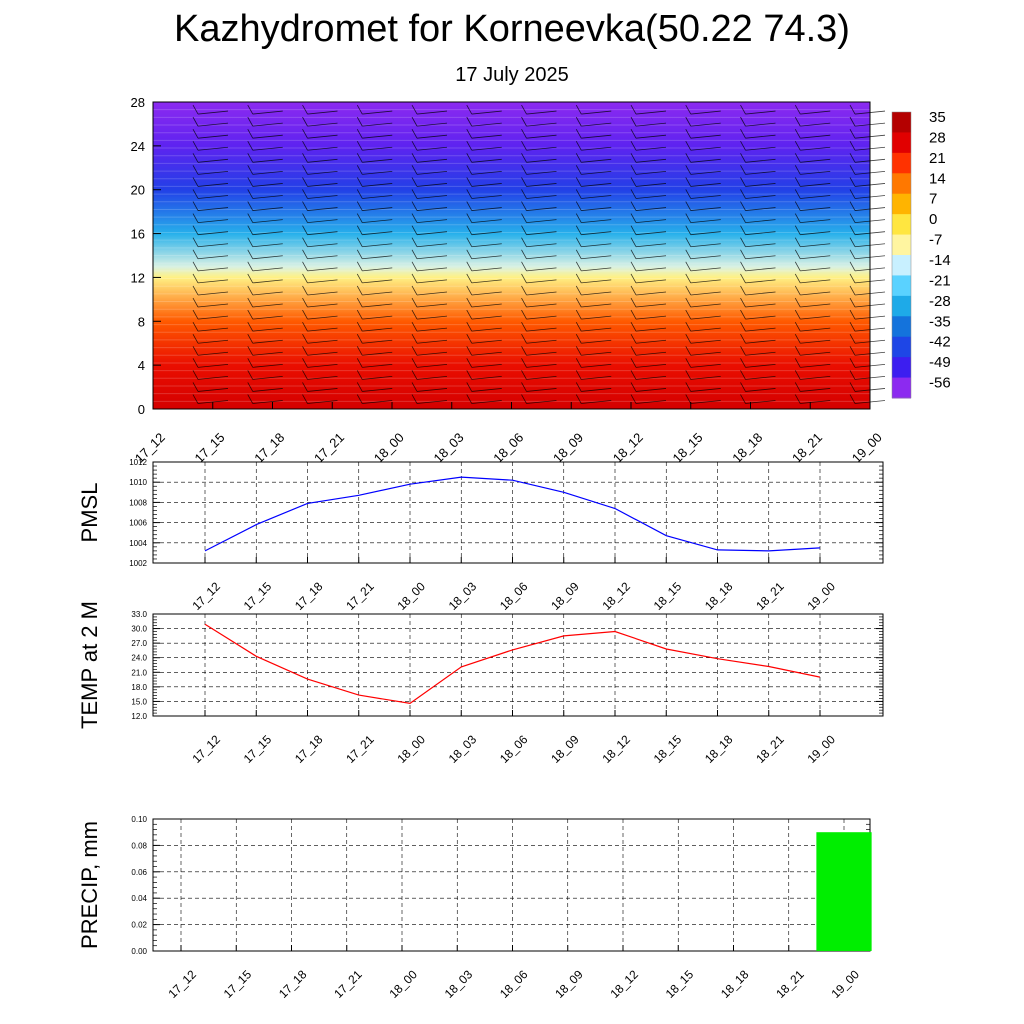 Image resolution: width=1024 pixels, height=1024 pixels. Describe the element at coordinates (901, 143) in the screenshot. I see `colorbar-swatch` at that location.